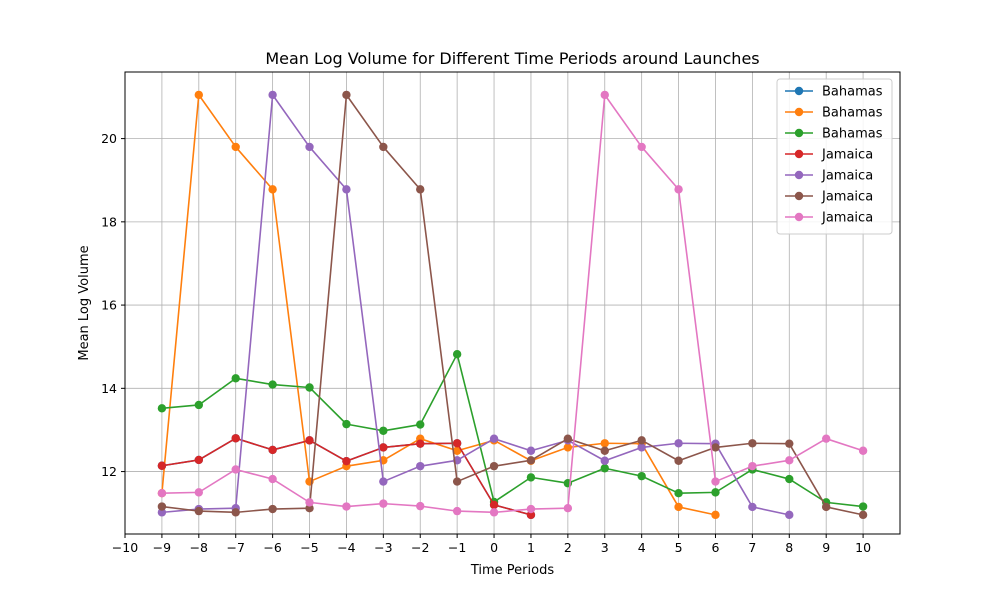 Image resolution: width=1000 pixels, height=600 pixels. Describe the element at coordinates (199, 547) in the screenshot. I see `x-tick-label: −8` at that location.